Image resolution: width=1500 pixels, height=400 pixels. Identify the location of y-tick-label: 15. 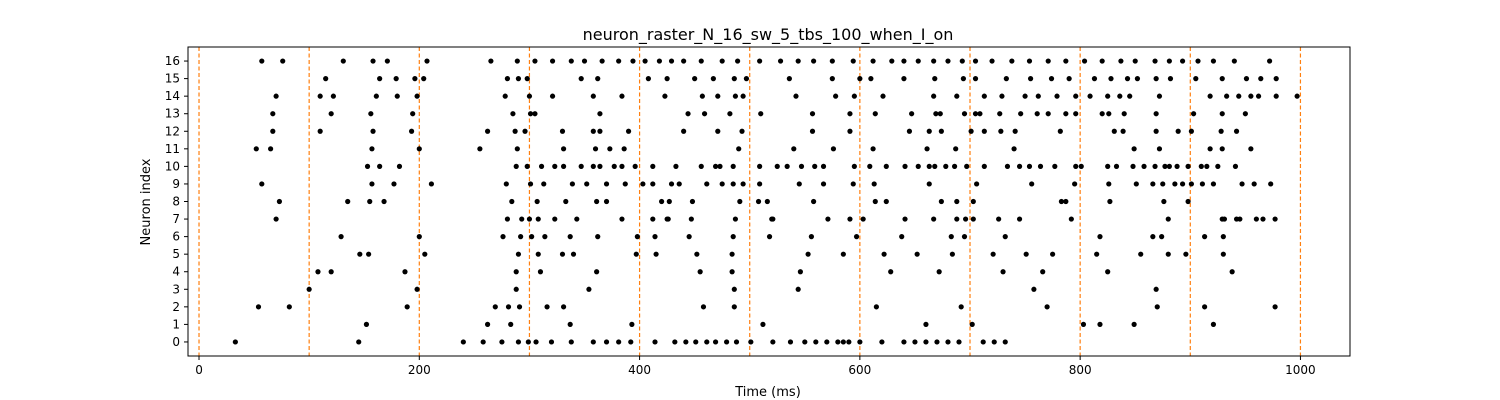
(172, 79).